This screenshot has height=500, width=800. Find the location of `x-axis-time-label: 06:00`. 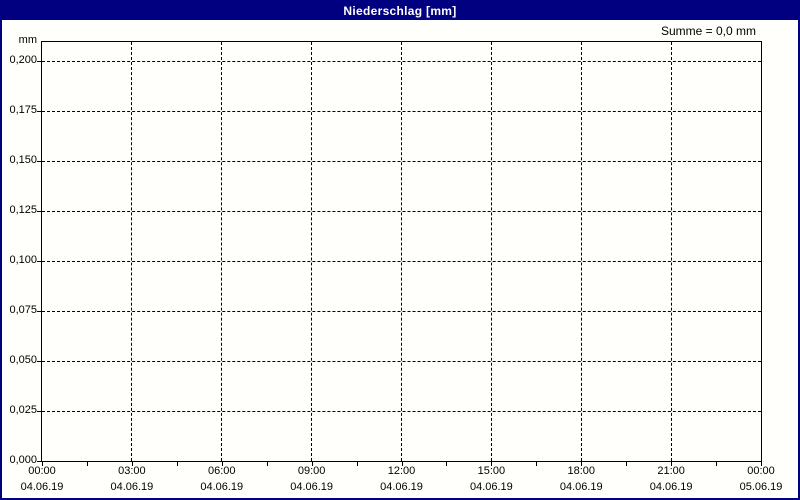

x-axis-time-label: 06:00 is located at coordinates (221, 471).